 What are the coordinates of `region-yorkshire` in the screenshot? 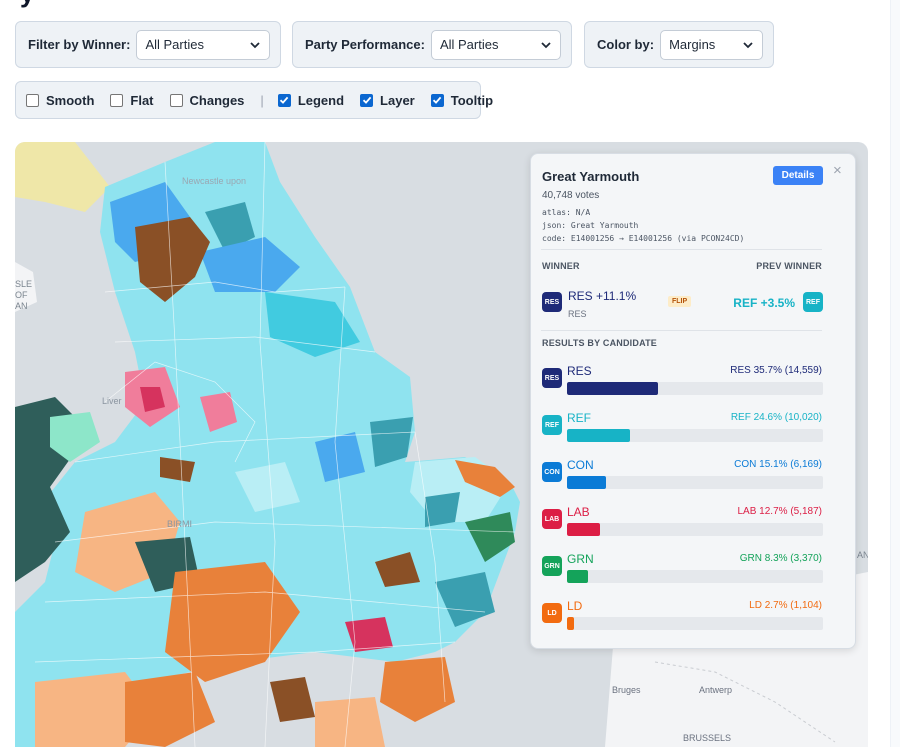 It's located at (312, 324).